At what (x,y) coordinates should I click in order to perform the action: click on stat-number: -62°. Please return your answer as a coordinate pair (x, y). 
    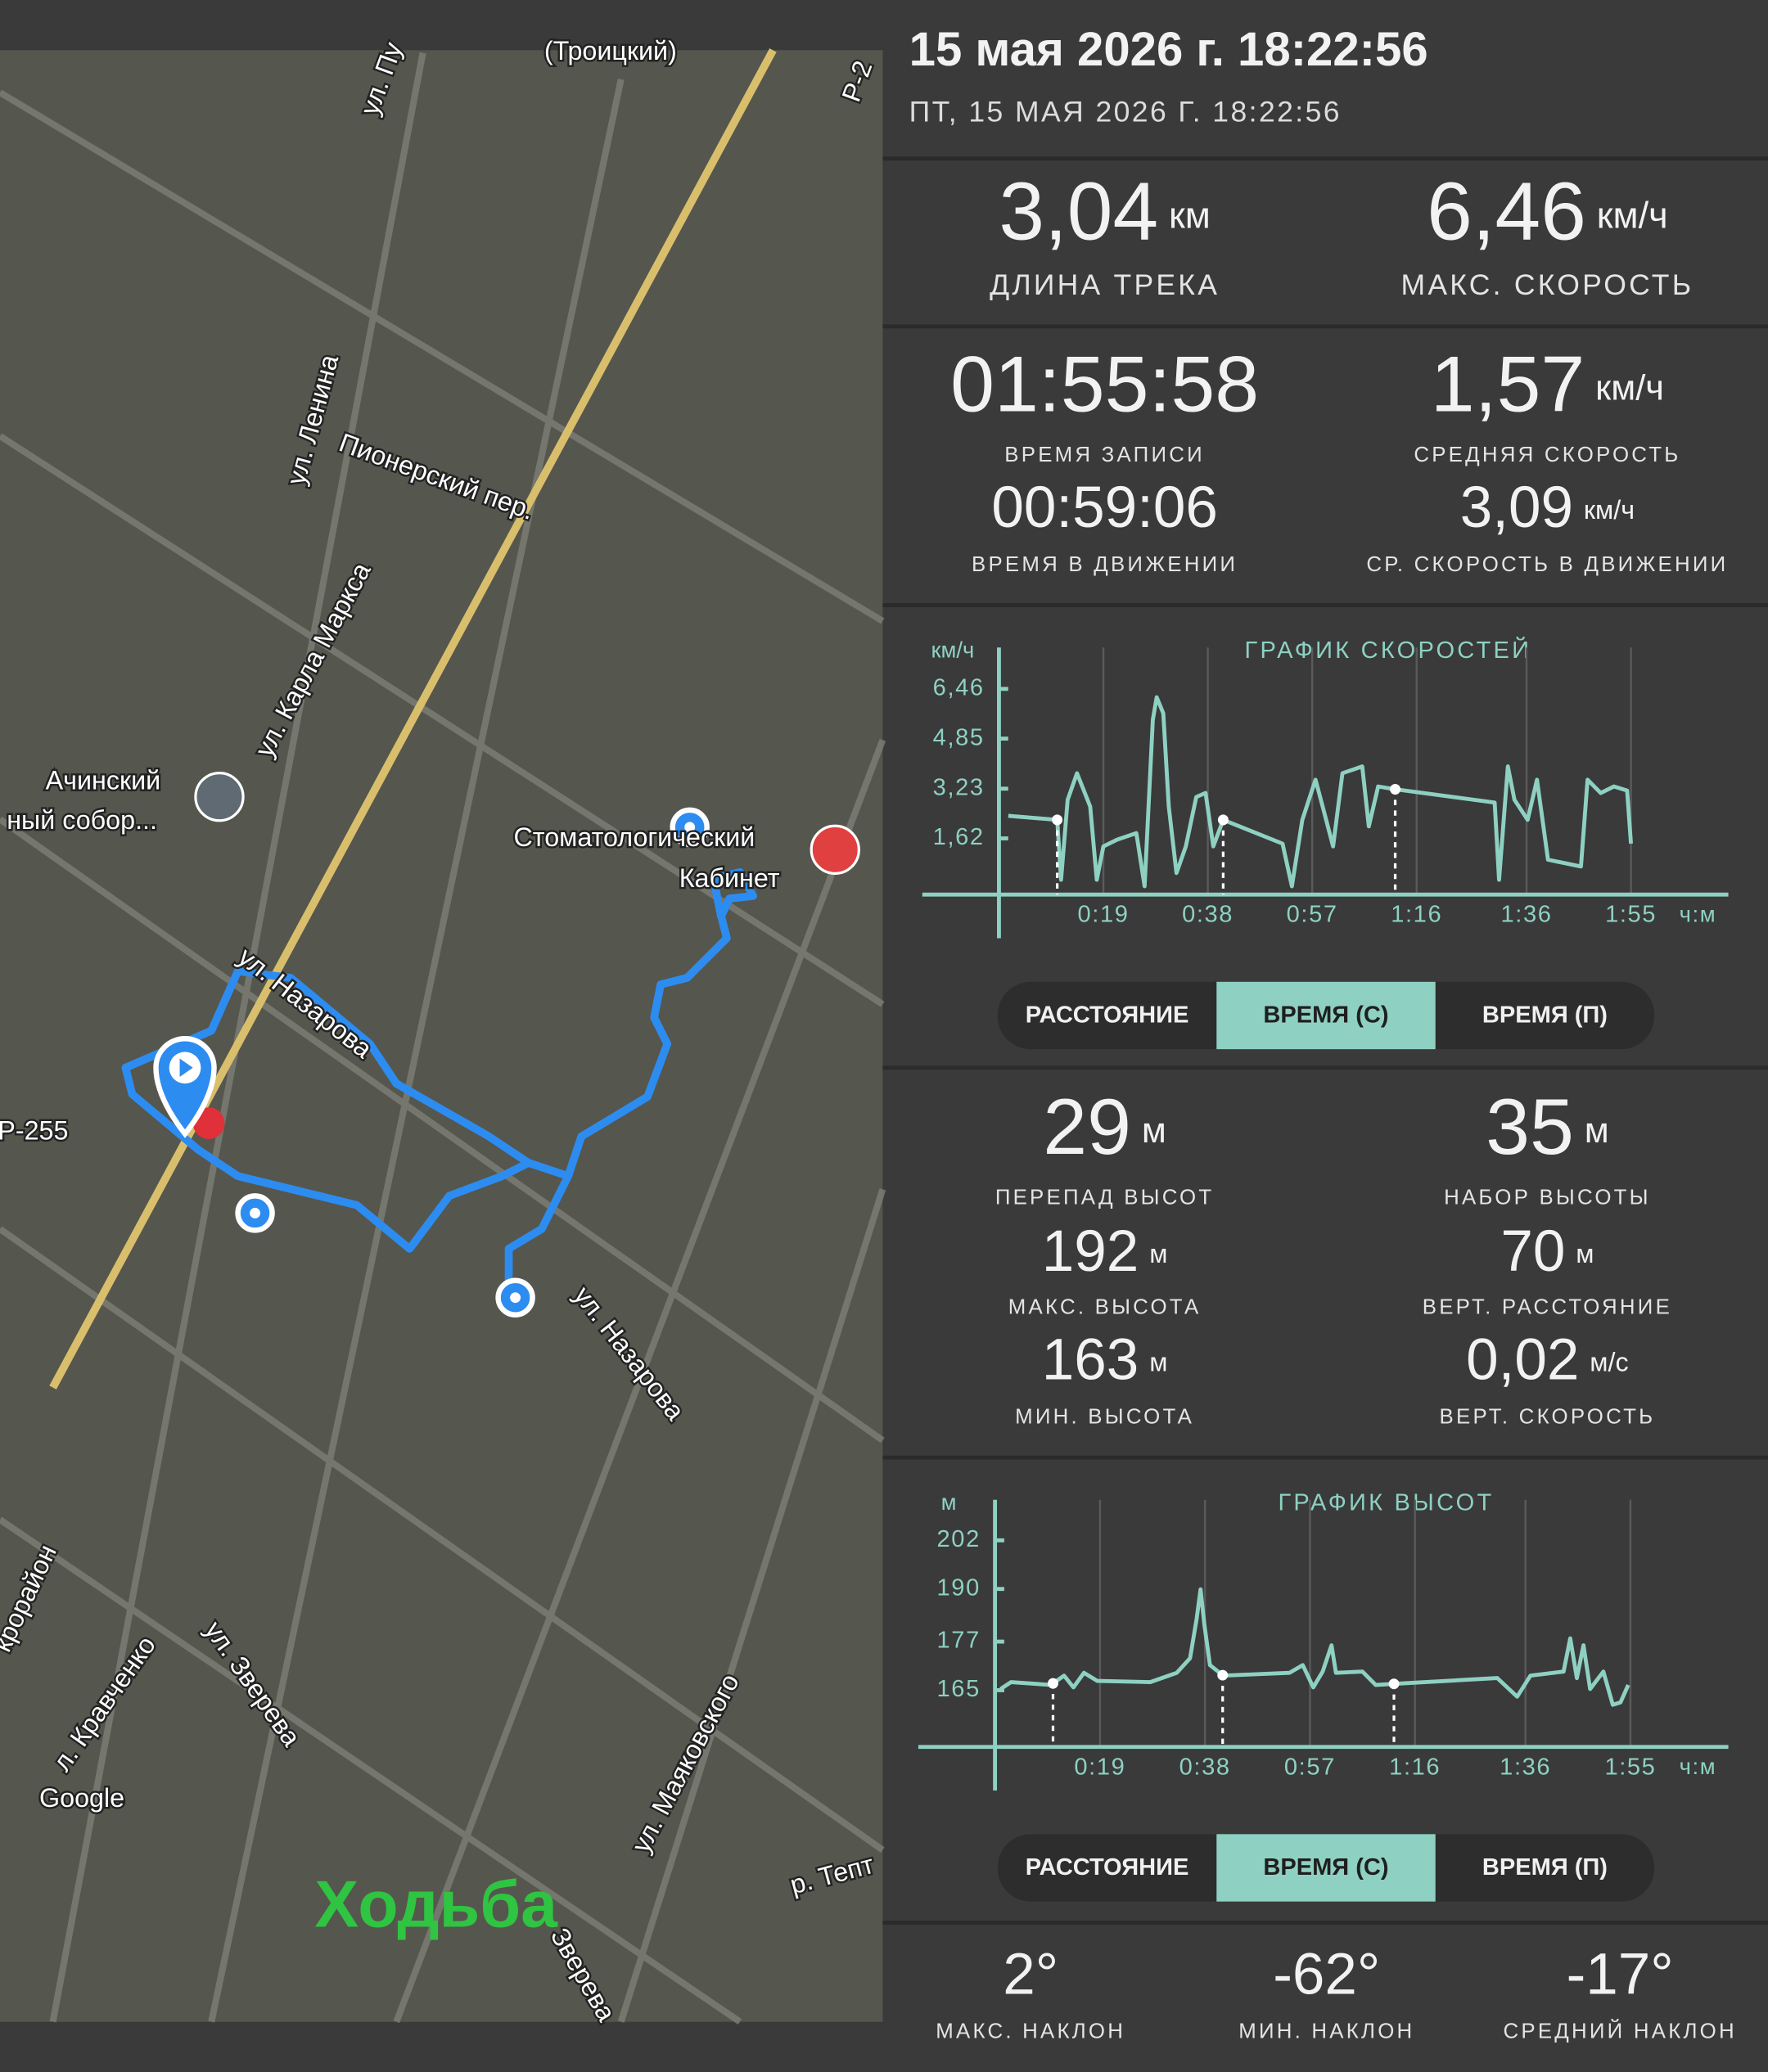
    Looking at the image, I should click on (1327, 1974).